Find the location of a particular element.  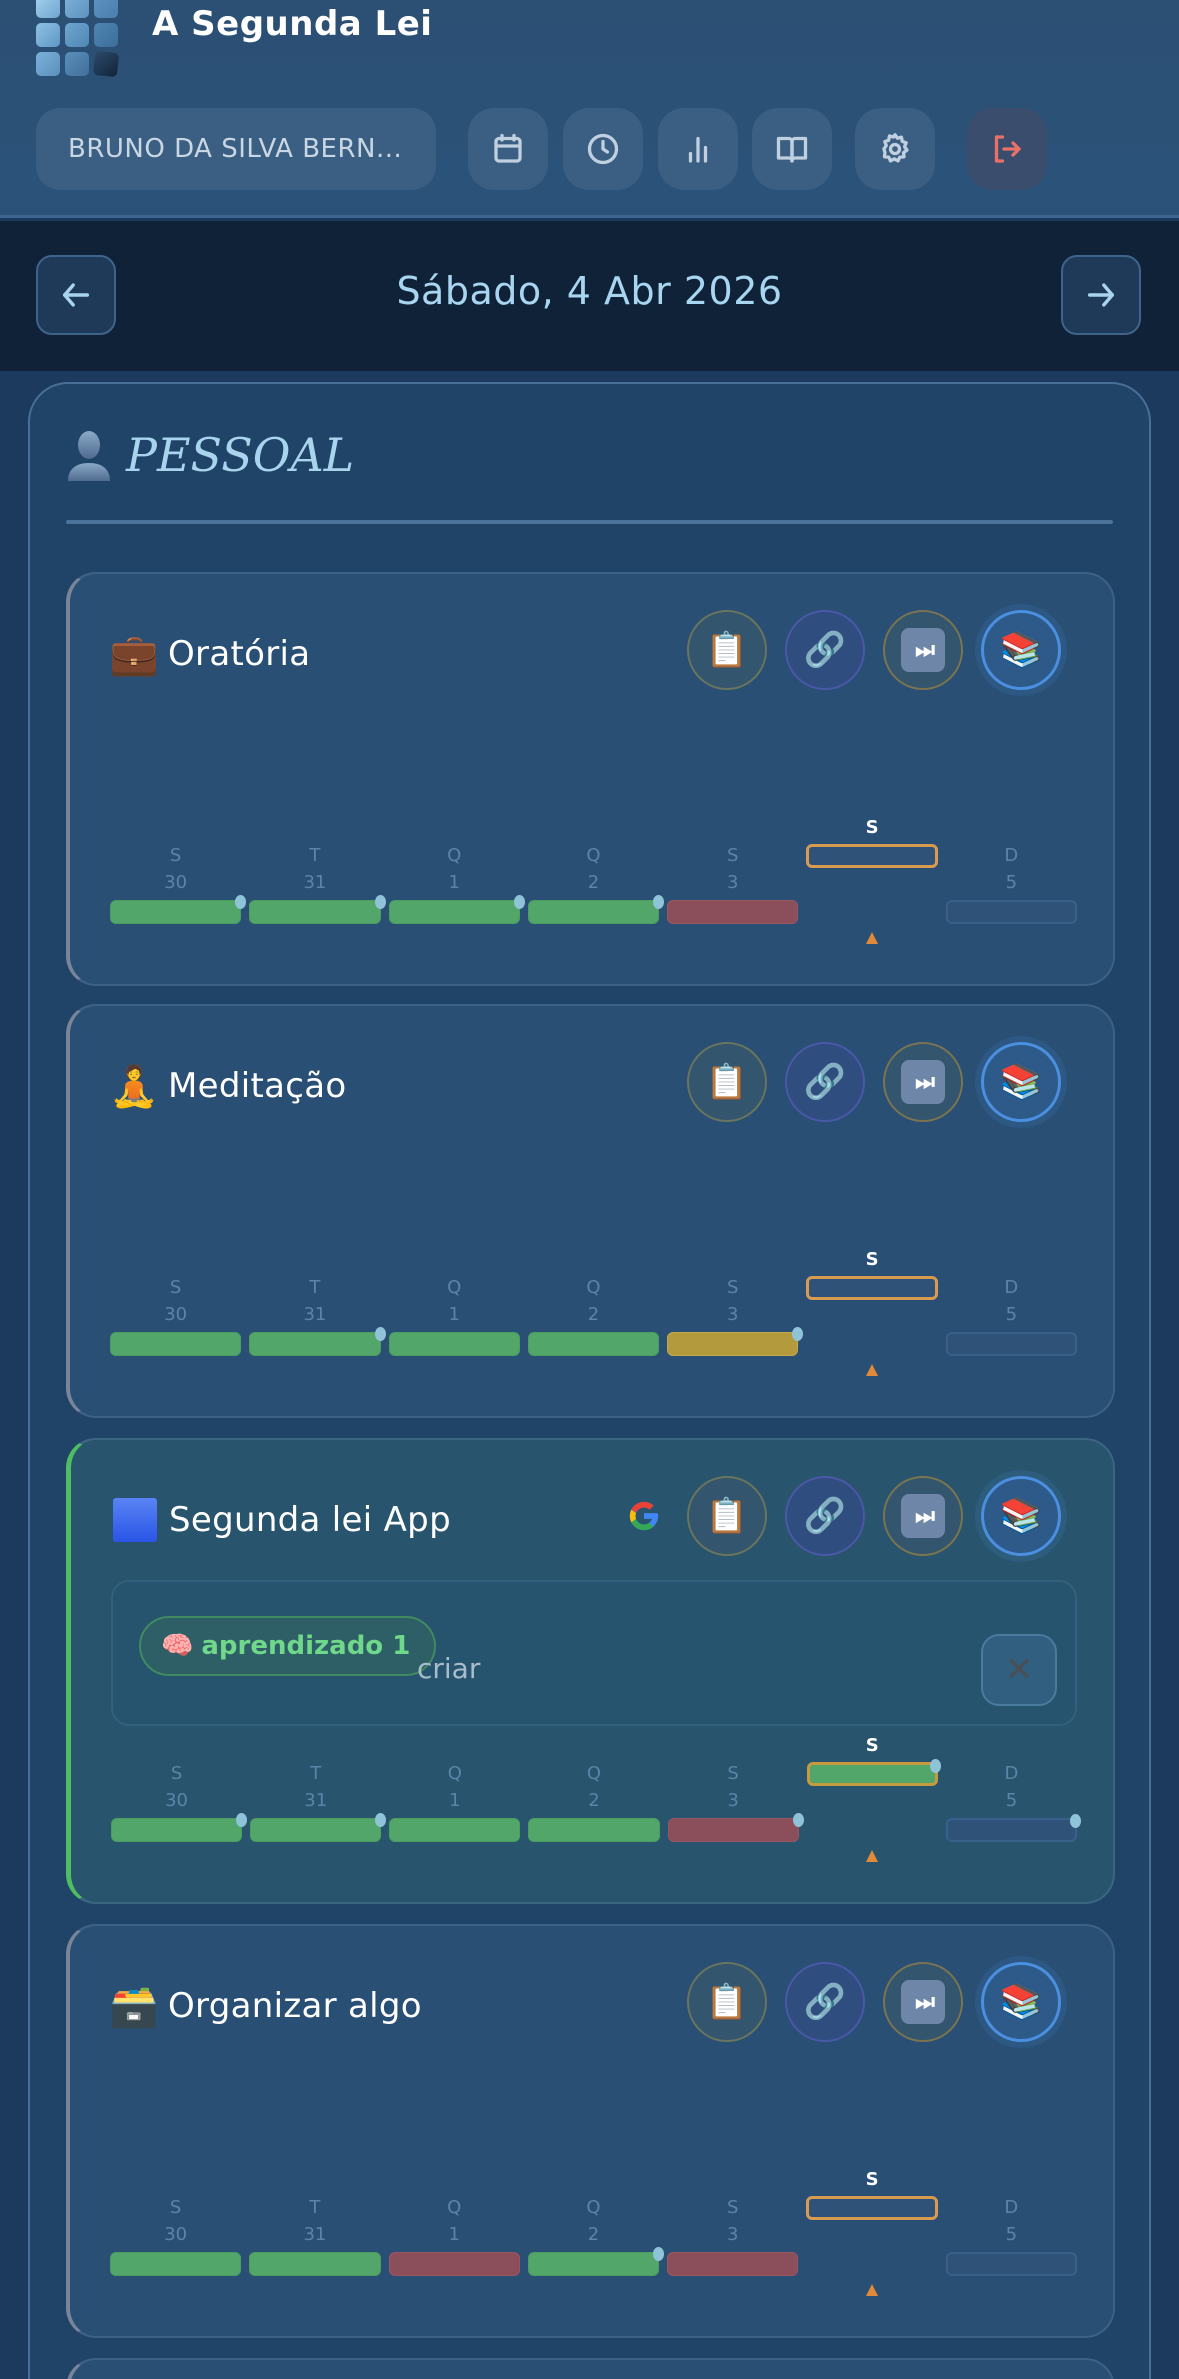

today-marker-icon is located at coordinates (872, 2290).